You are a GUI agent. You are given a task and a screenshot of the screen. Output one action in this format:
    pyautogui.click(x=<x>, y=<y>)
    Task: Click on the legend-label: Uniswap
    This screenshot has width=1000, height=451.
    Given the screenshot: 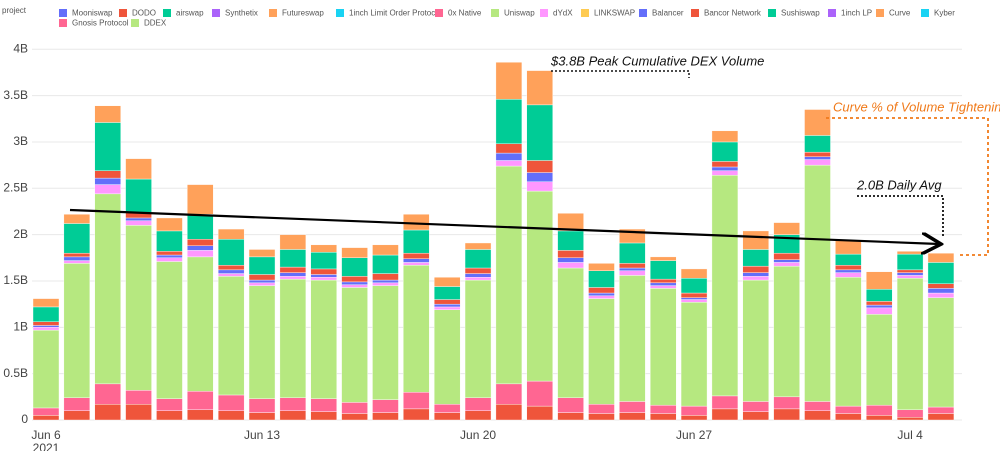 What is the action you would take?
    pyautogui.click(x=519, y=13)
    